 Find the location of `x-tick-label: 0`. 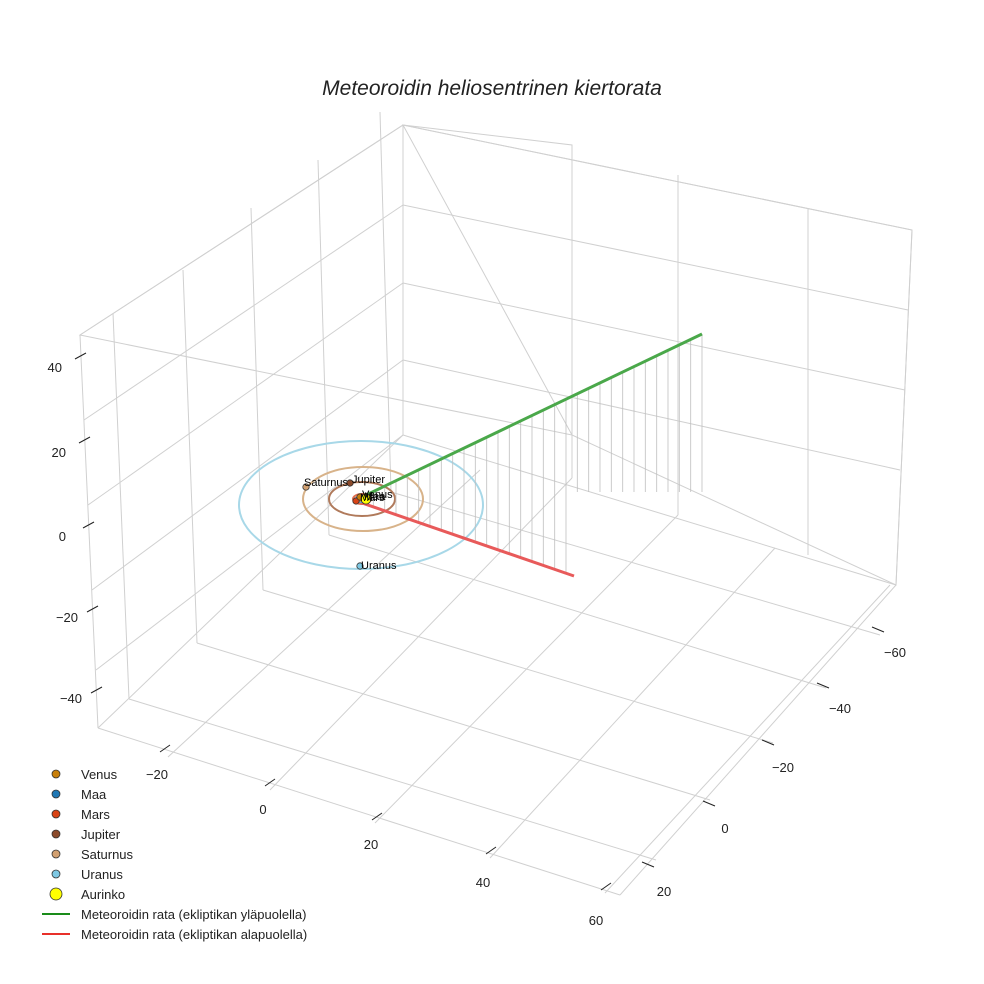

x-tick-label: 0 is located at coordinates (262, 809).